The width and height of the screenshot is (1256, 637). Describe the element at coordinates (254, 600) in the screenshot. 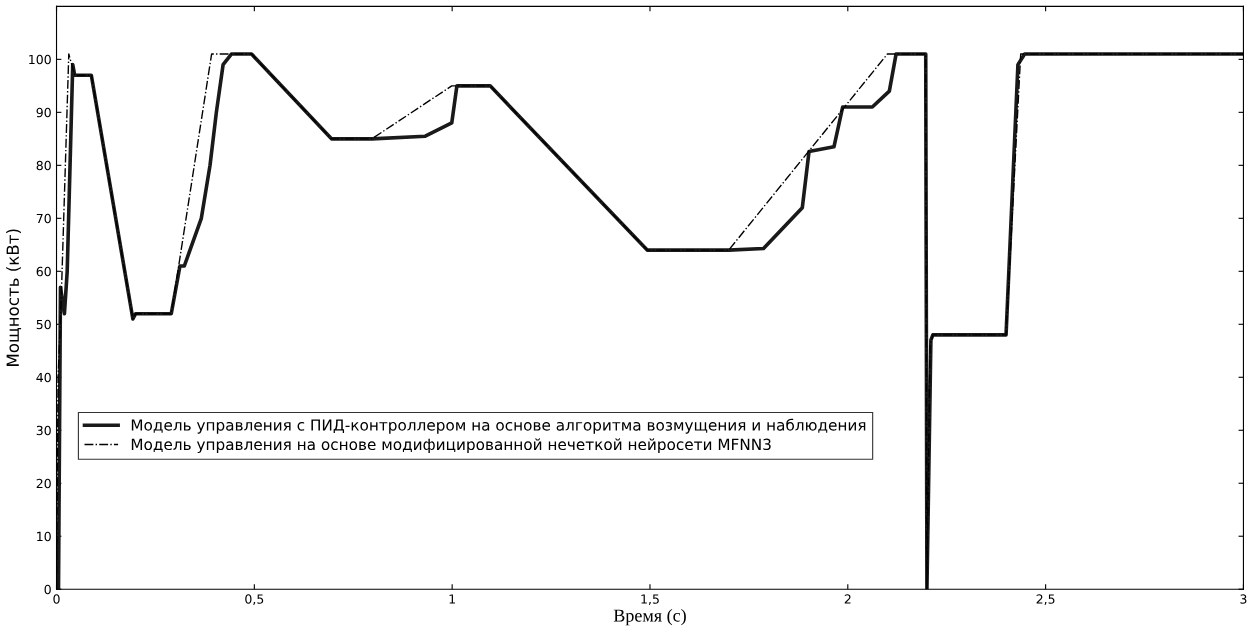

I see `x-tick-label: 0,5` at that location.